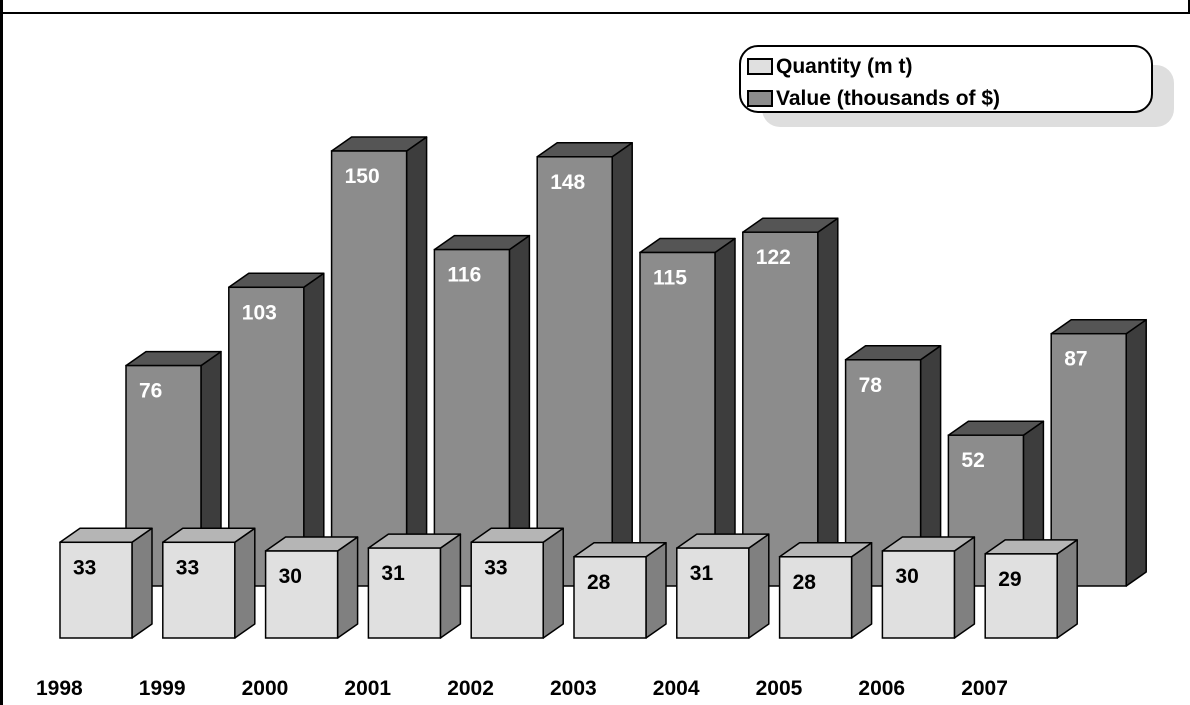 The width and height of the screenshot is (1190, 705). I want to click on value-bar-2003: 115, so click(687, 412).